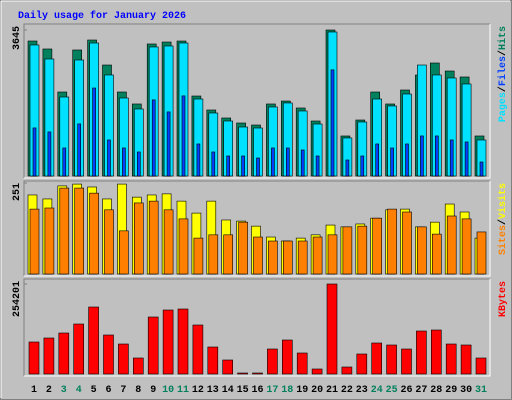 Image resolution: width=512 pixels, height=400 pixels. What do you see at coordinates (451, 390) in the screenshot?
I see `x-tick-label: 29` at bounding box center [451, 390].